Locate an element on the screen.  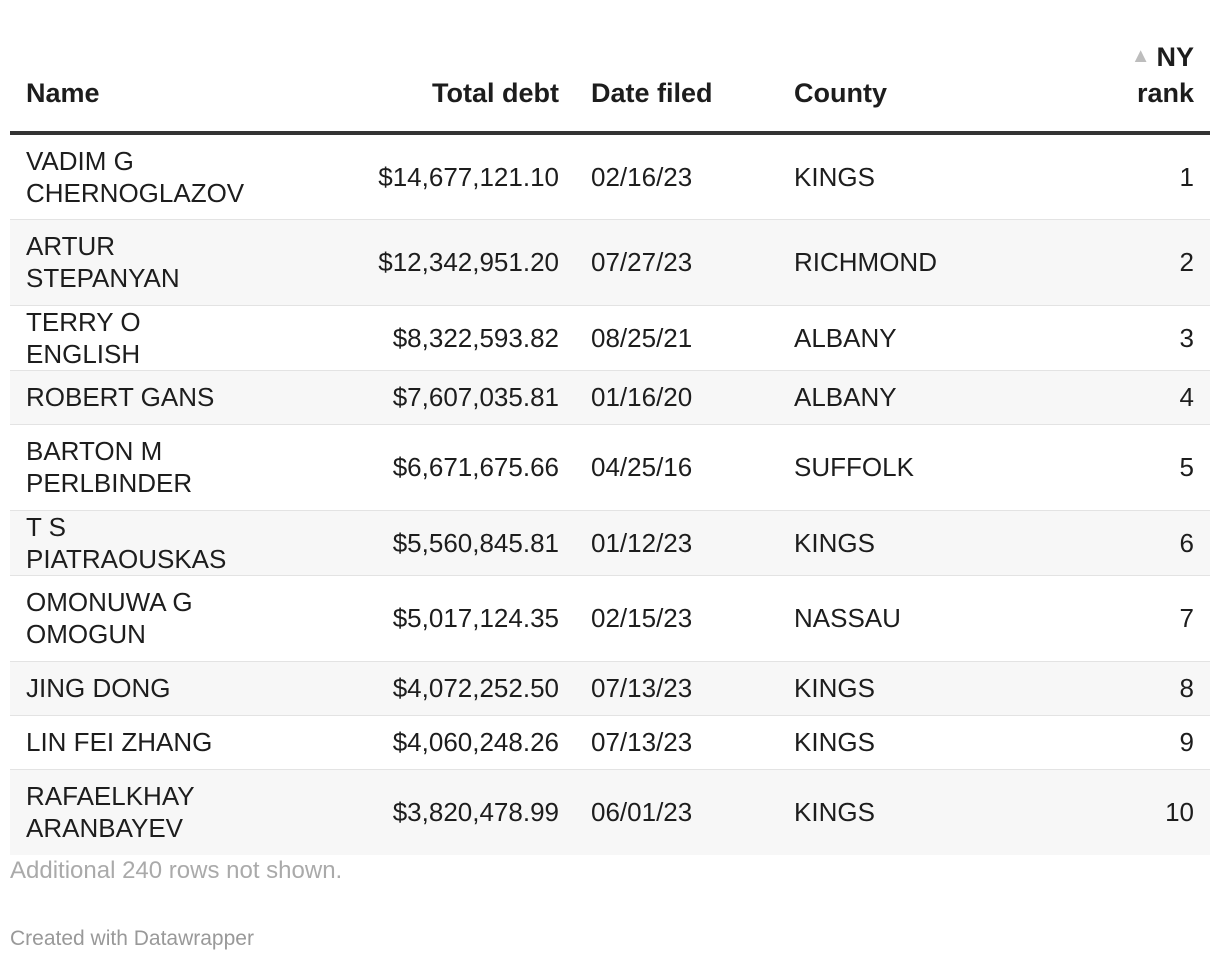
table-cell-name: T S PIATRAOUSKAS is located at coordinates (160, 543).